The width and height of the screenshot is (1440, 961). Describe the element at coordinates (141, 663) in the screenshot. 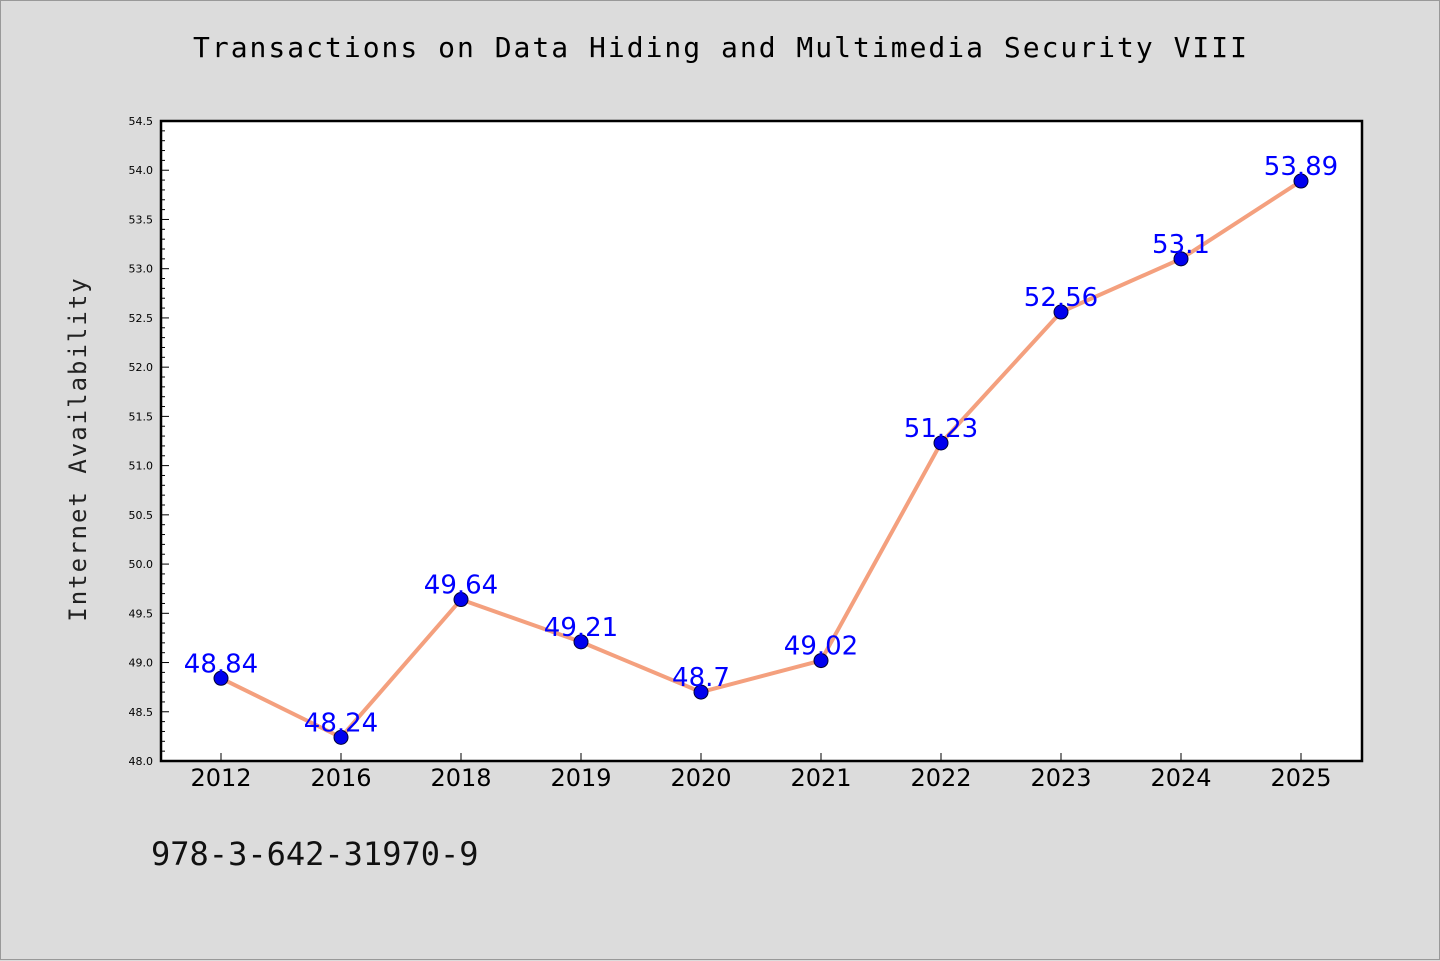

I see `y-tick-label: 49.0` at that location.